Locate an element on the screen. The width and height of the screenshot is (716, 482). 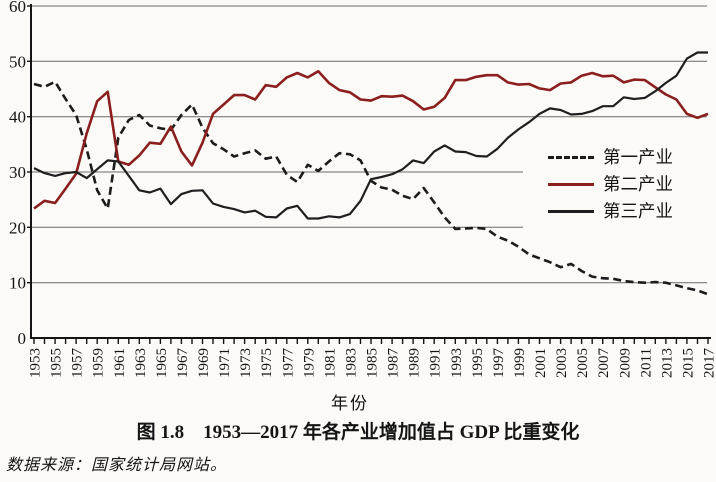
source-note: 数据来源：国家统计局网站。 is located at coordinates (117, 465).